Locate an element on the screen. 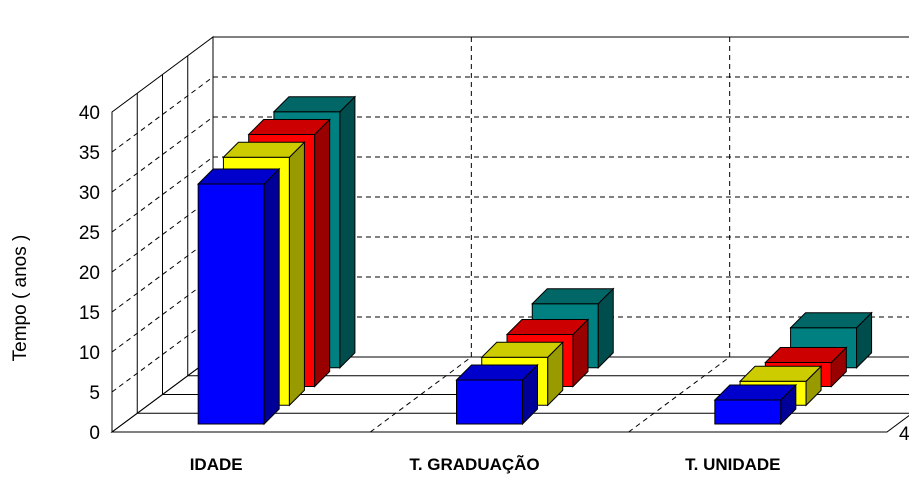 The height and width of the screenshot is (498, 909). y-tick-label: 20 is located at coordinates (89, 273).